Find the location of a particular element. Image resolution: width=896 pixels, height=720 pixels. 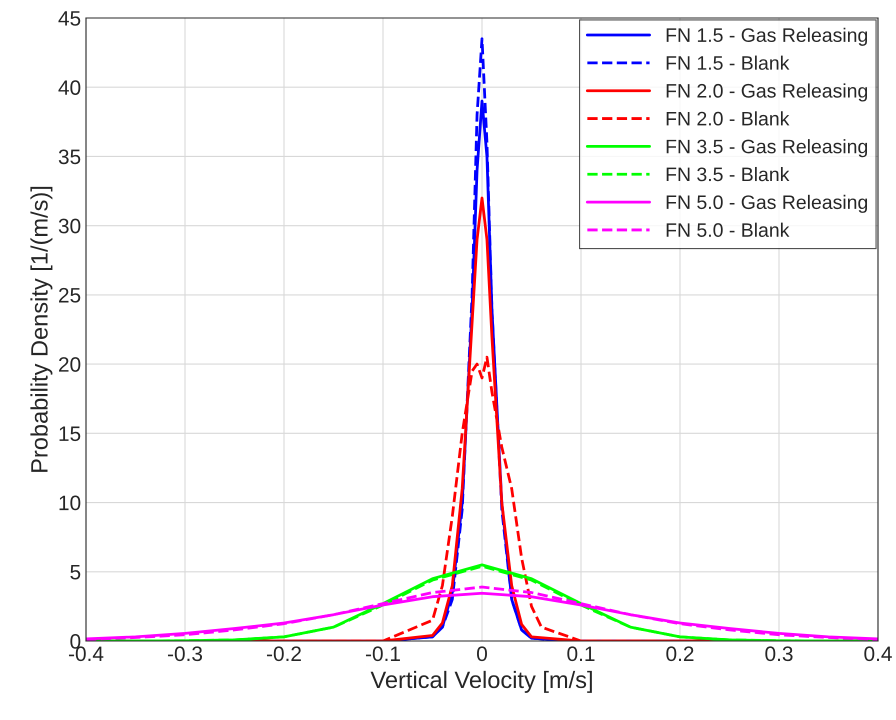

legend-label: FN 2.0 - Gas Releasing is located at coordinates (767, 92).